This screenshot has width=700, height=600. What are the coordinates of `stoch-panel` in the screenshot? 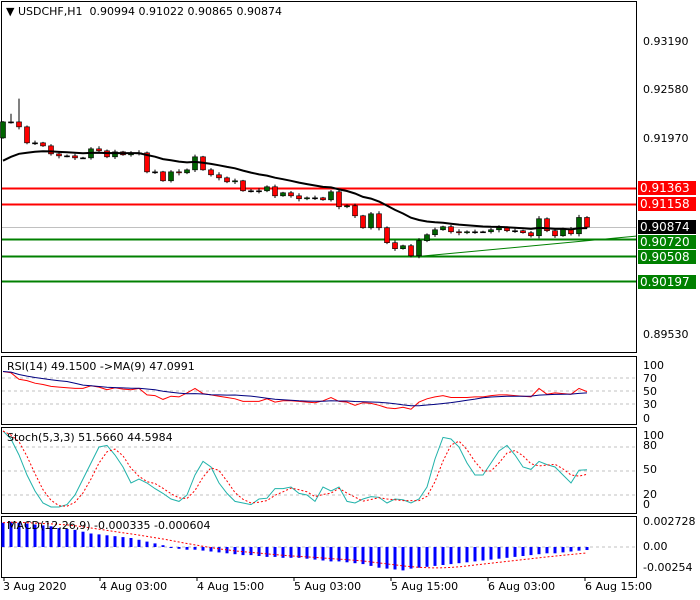 It's located at (319, 470).